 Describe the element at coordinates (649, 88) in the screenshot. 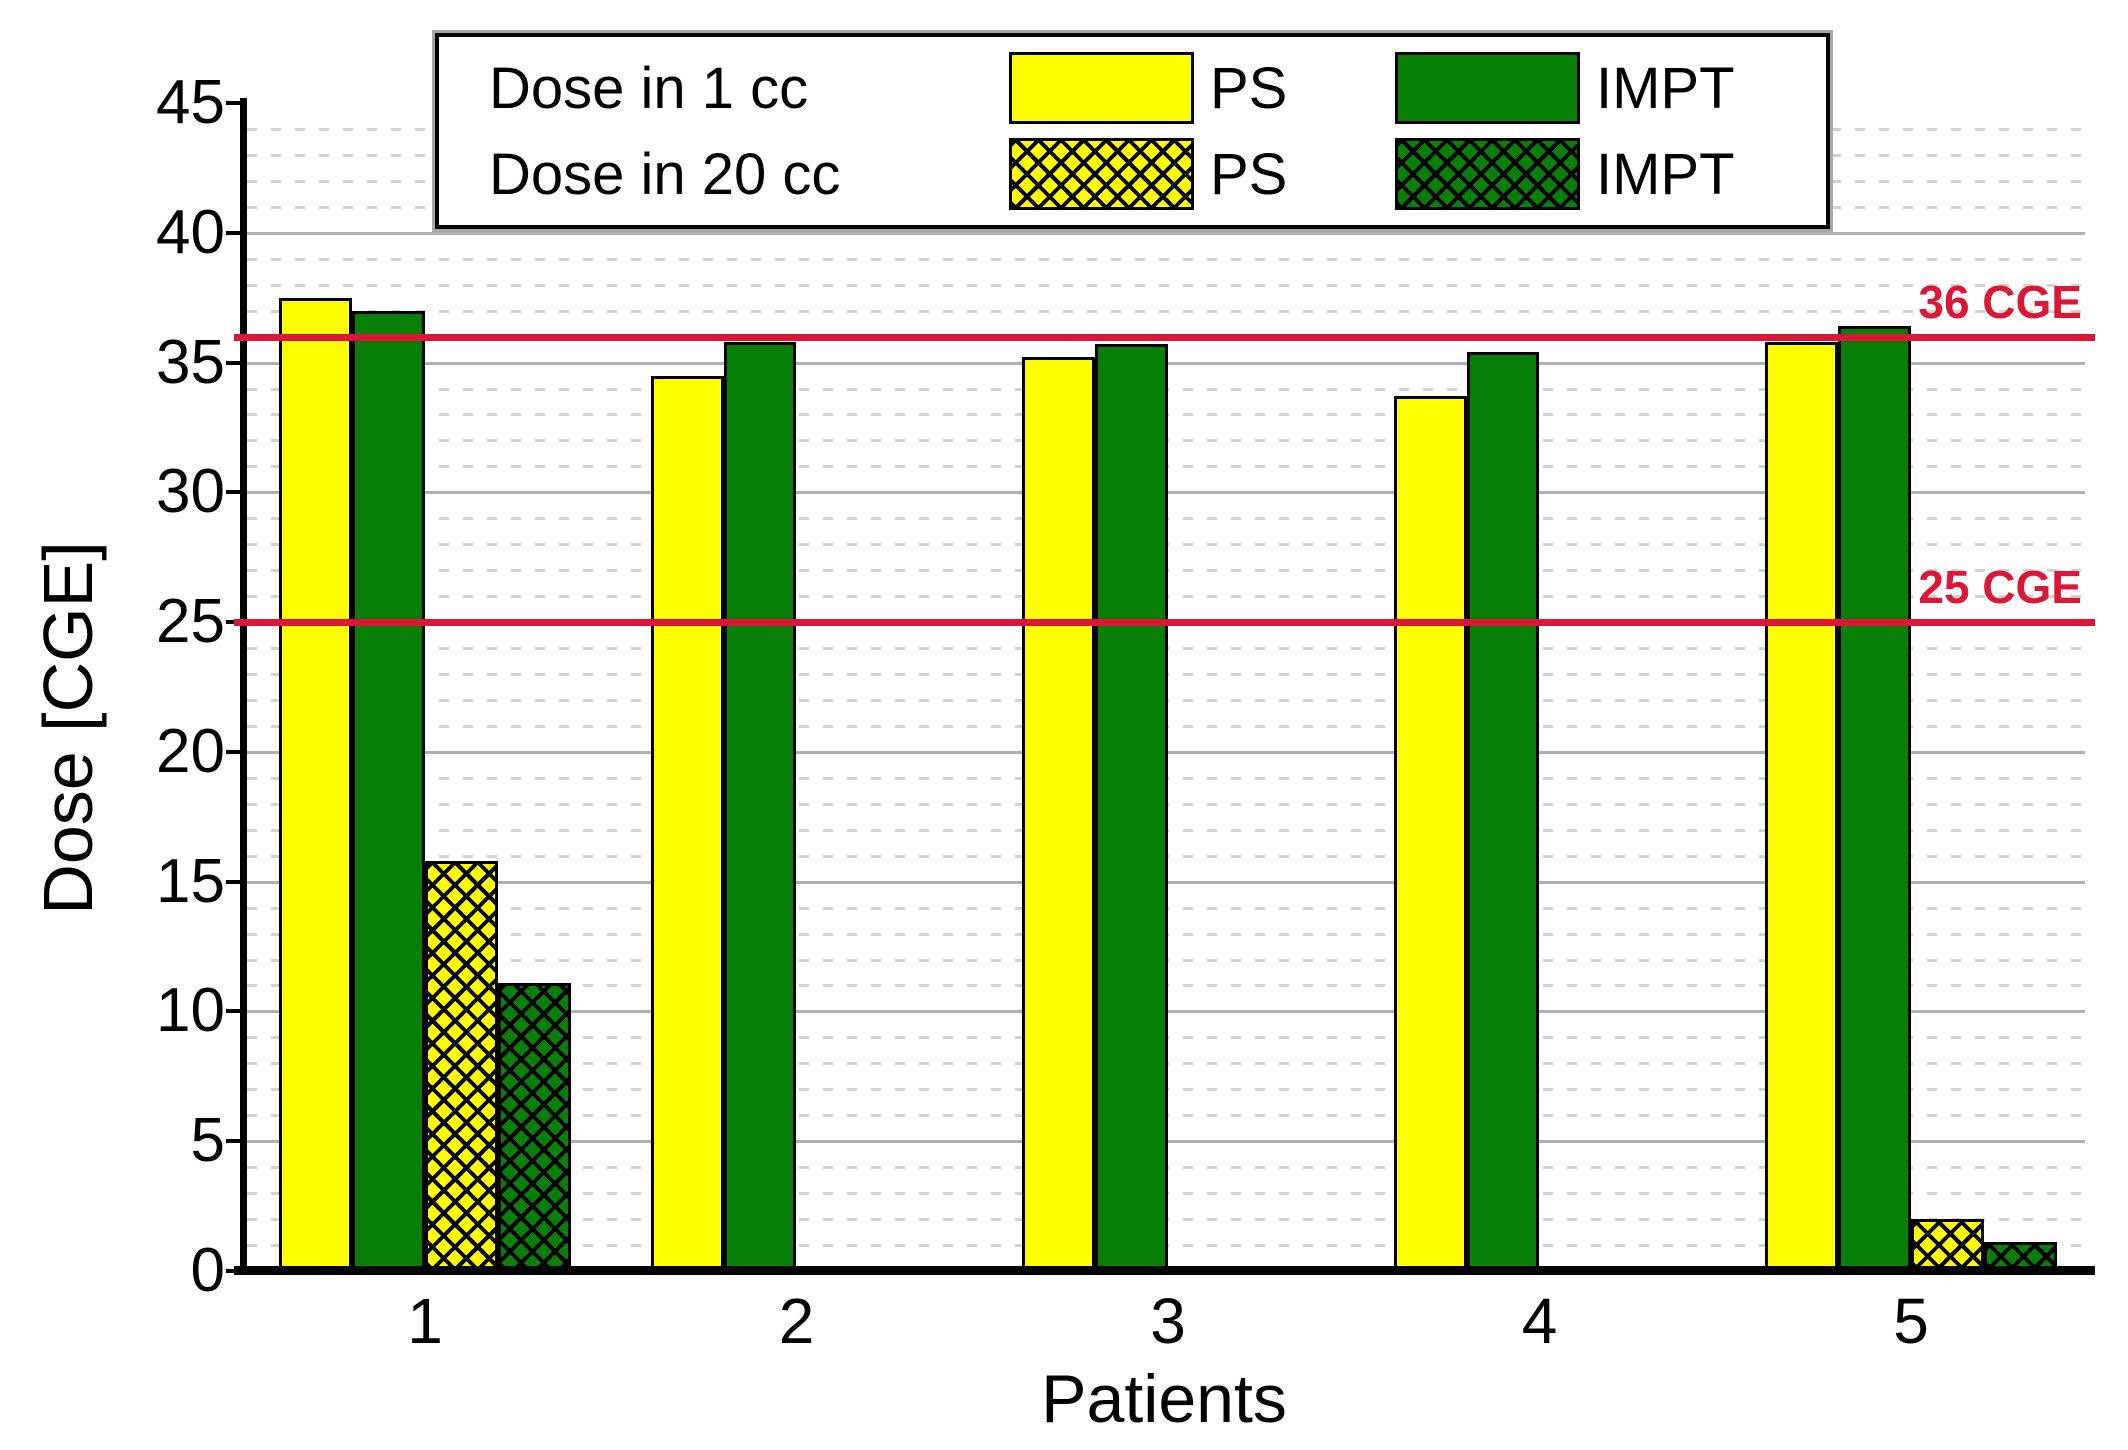

I see `legend-row-label: Dose in 1 cc` at that location.